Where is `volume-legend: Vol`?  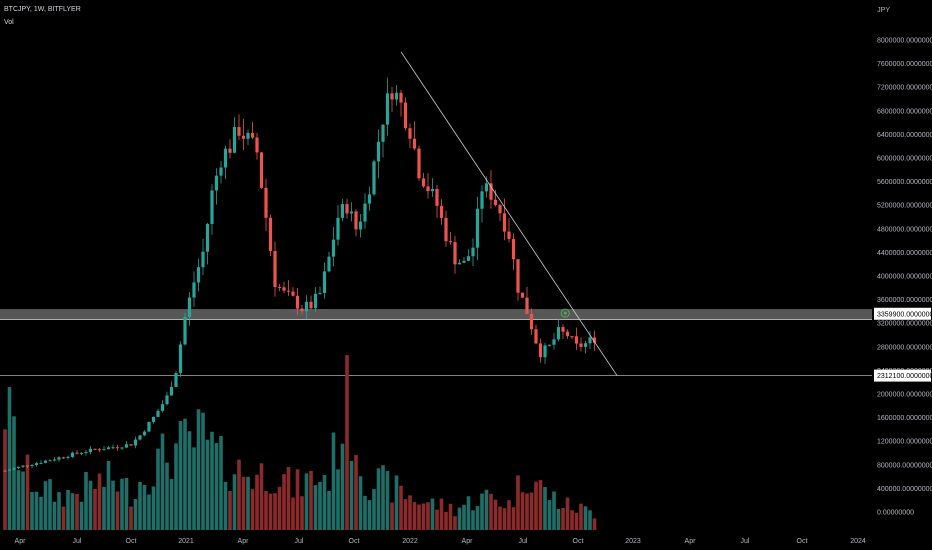
volume-legend: Vol is located at coordinates (9, 22).